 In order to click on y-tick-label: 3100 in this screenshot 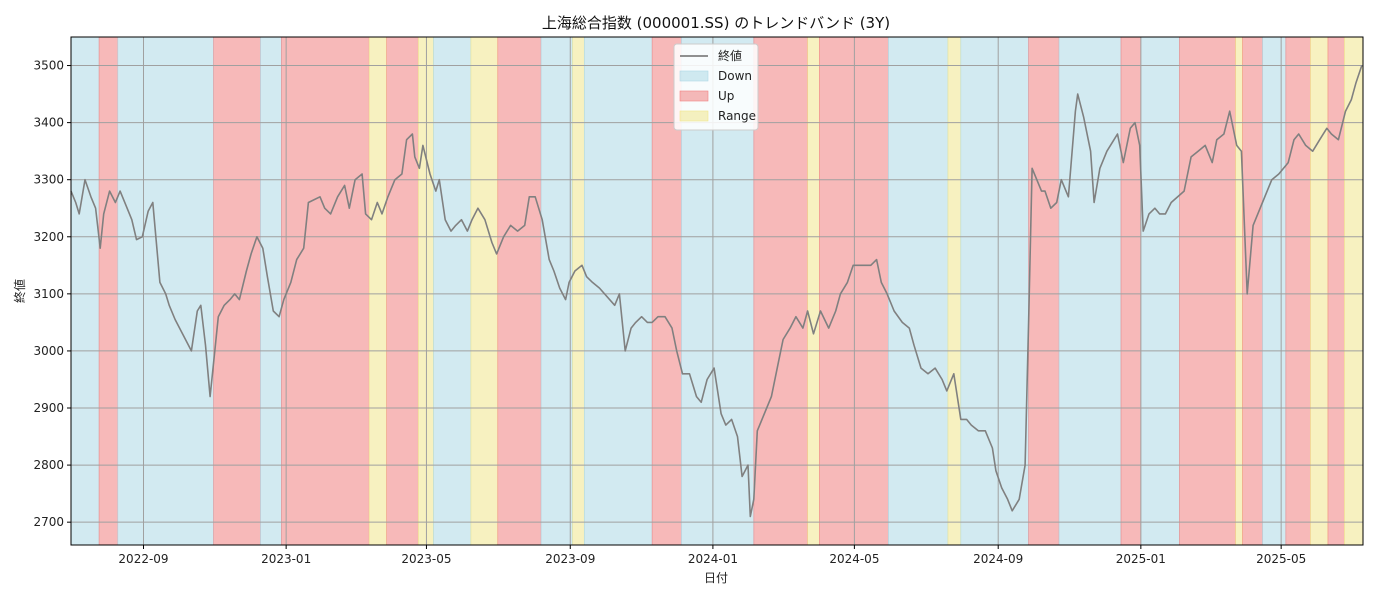, I will do `click(48, 294)`.